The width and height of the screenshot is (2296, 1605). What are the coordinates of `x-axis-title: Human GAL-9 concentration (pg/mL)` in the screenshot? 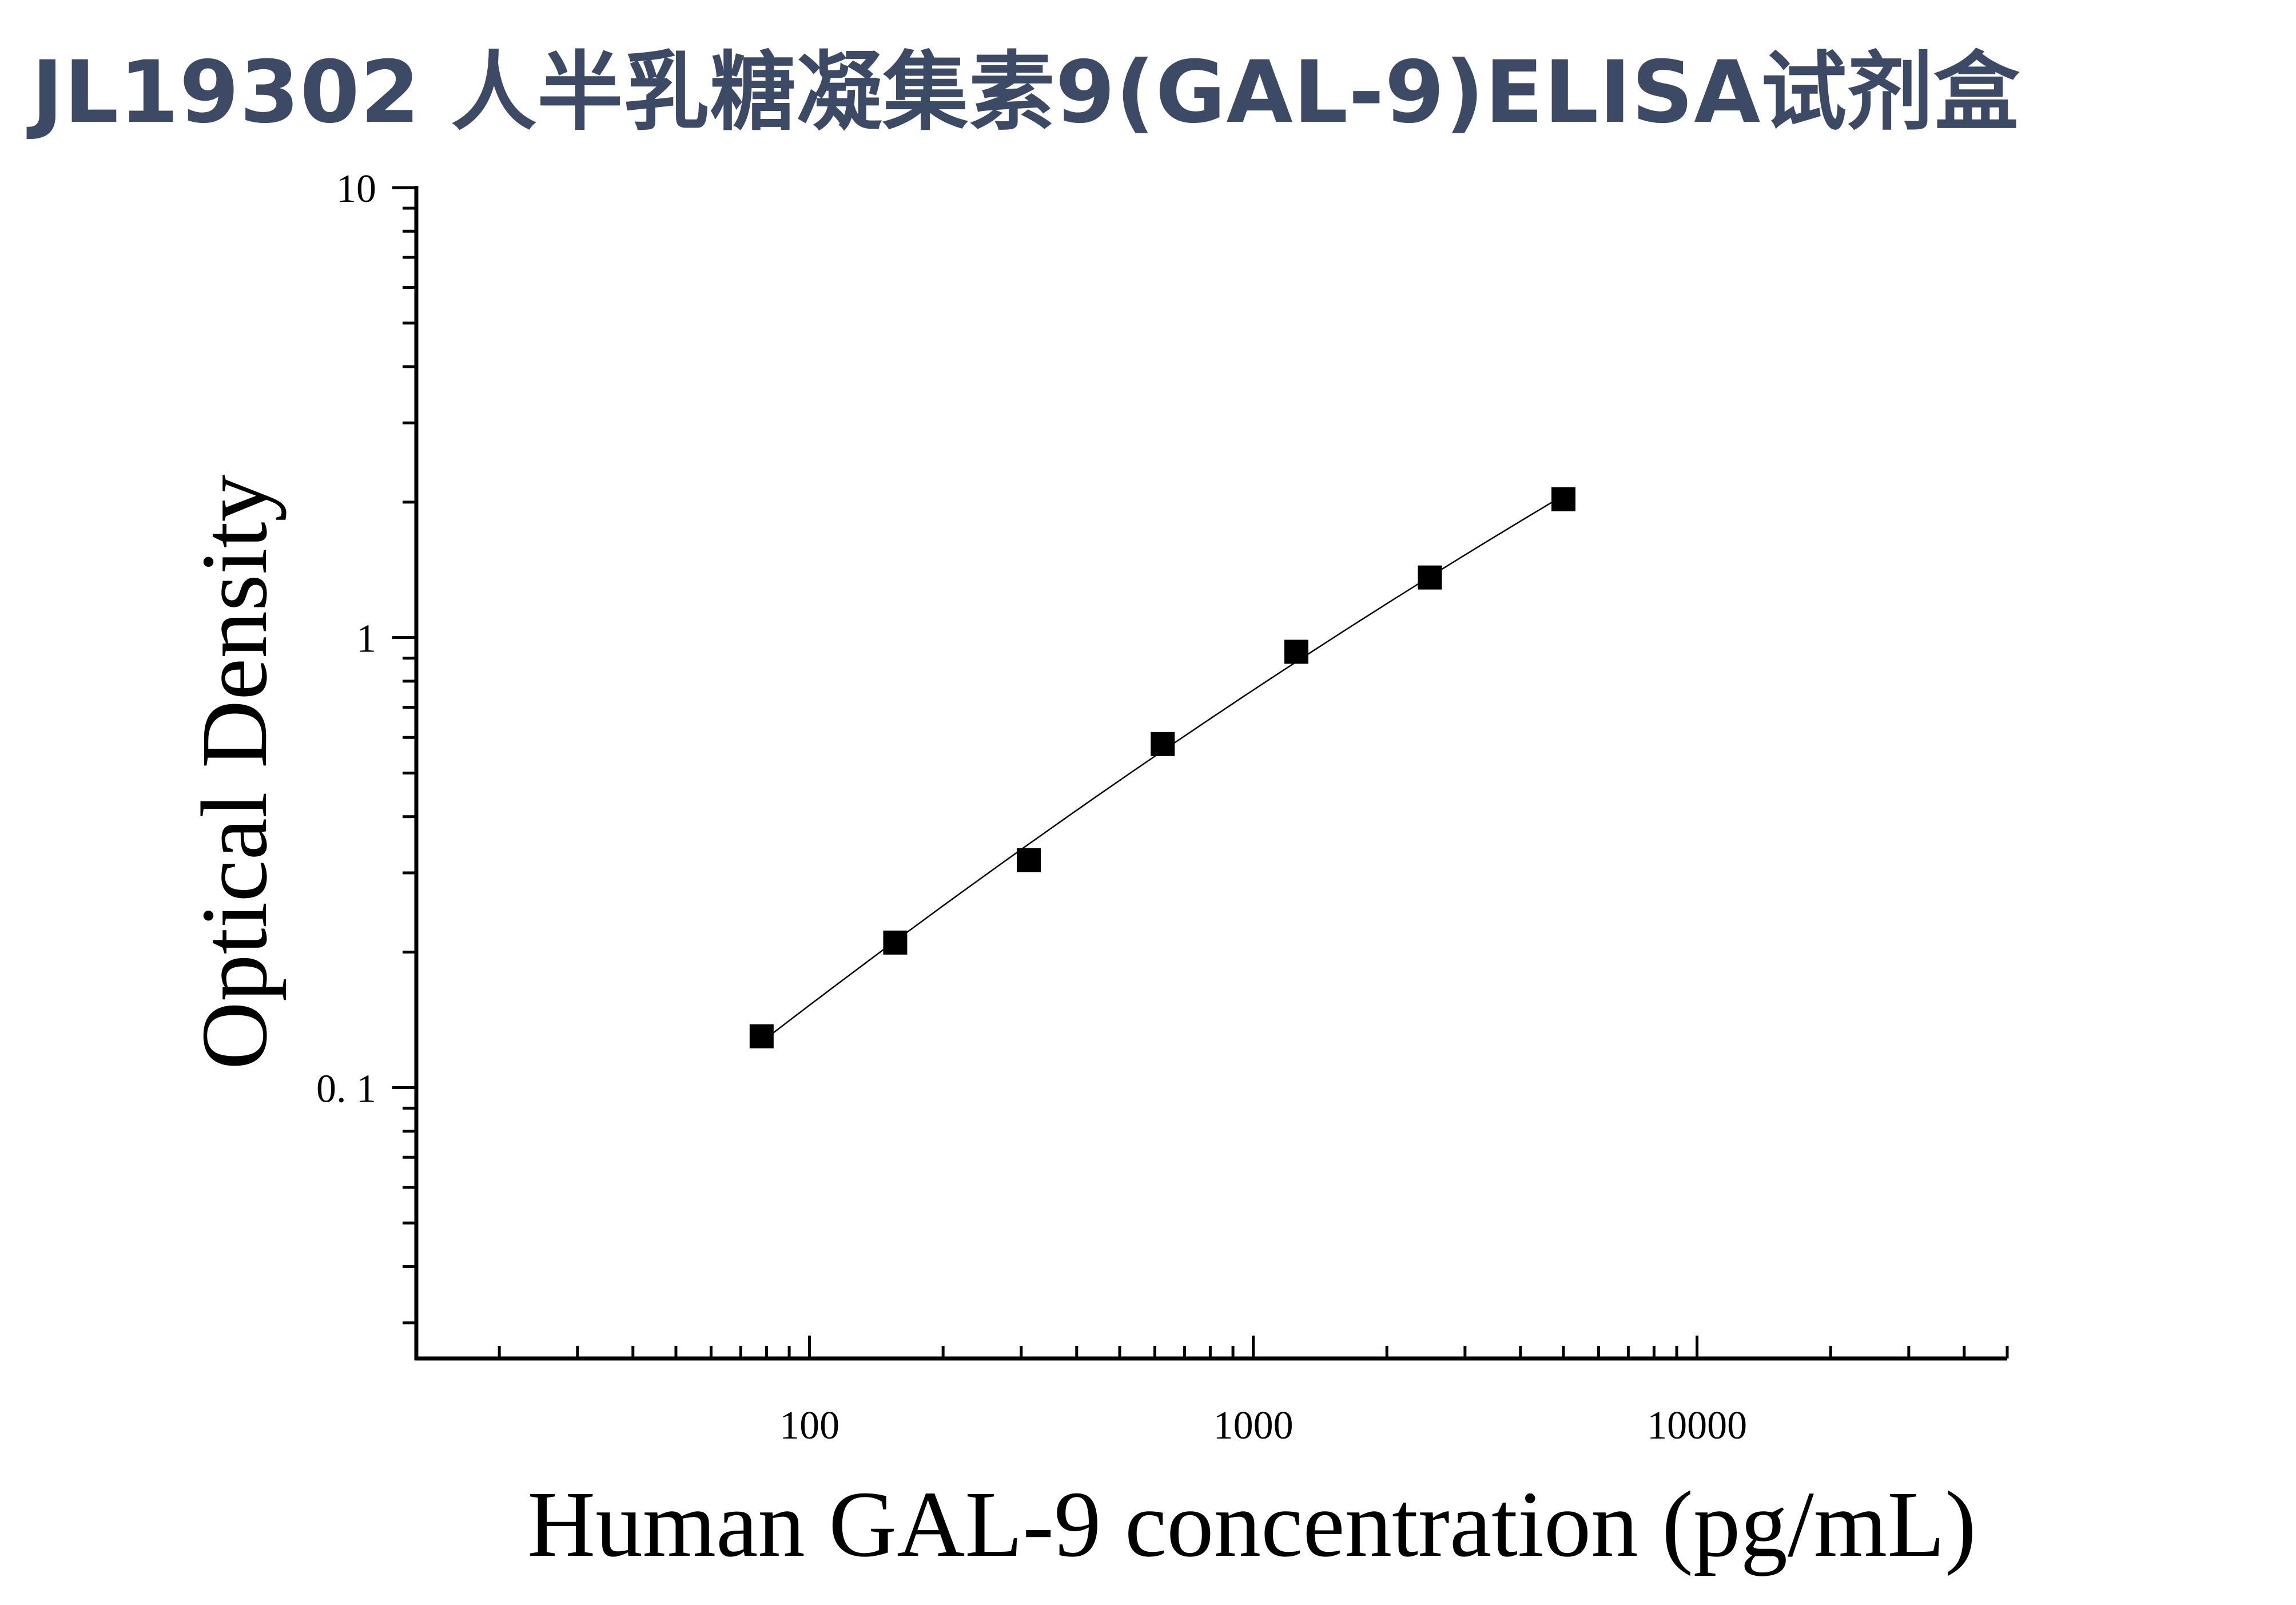 It's located at (1252, 1524).